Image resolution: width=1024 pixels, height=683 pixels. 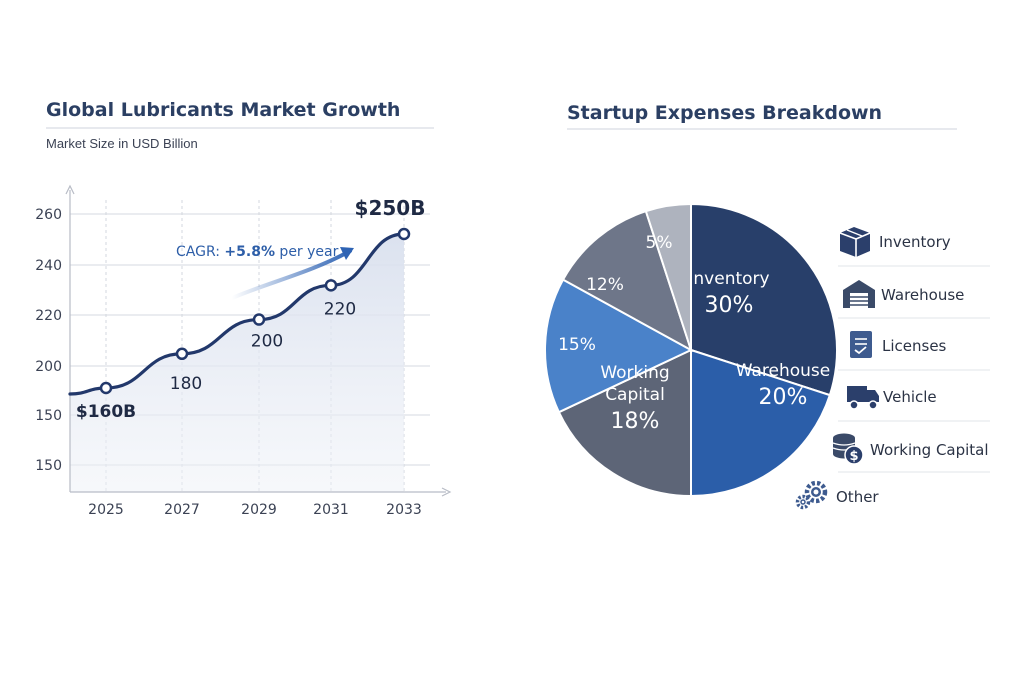 I want to click on x-tick-labels: 2025 2027 2029 2031 2033, so click(x=255, y=510).